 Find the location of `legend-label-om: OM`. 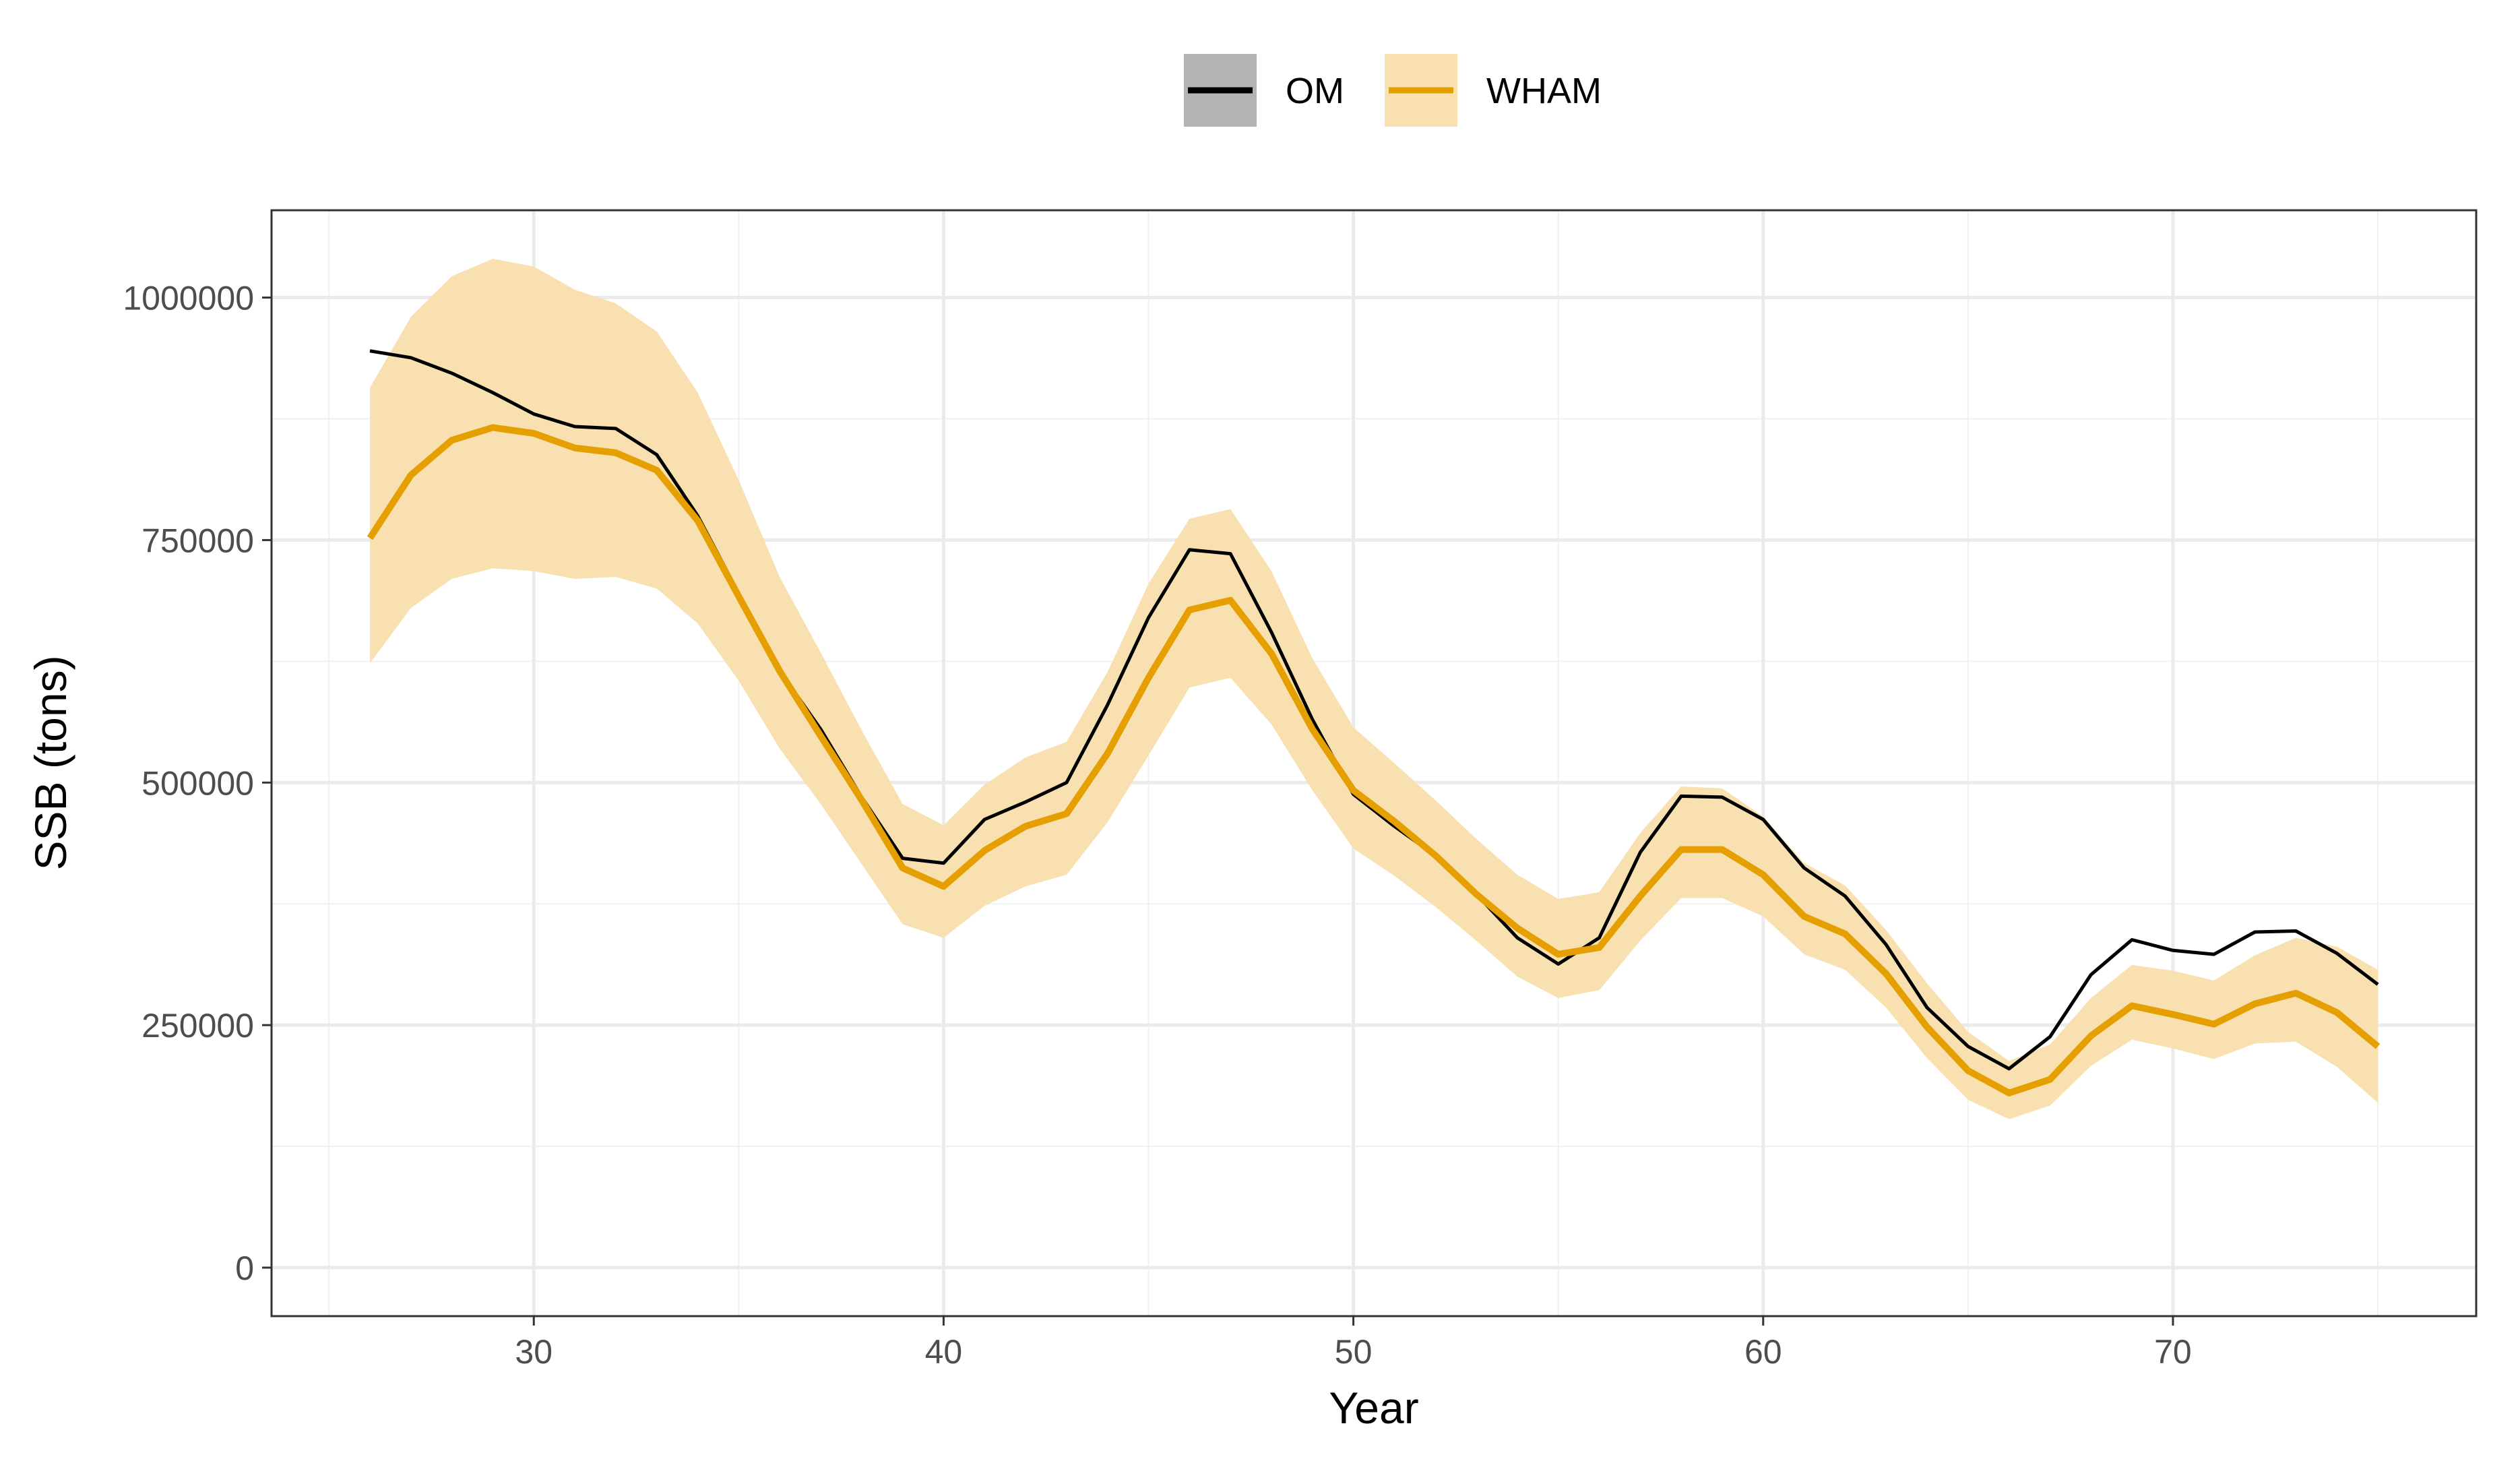

legend-label-om: OM is located at coordinates (1315, 91).